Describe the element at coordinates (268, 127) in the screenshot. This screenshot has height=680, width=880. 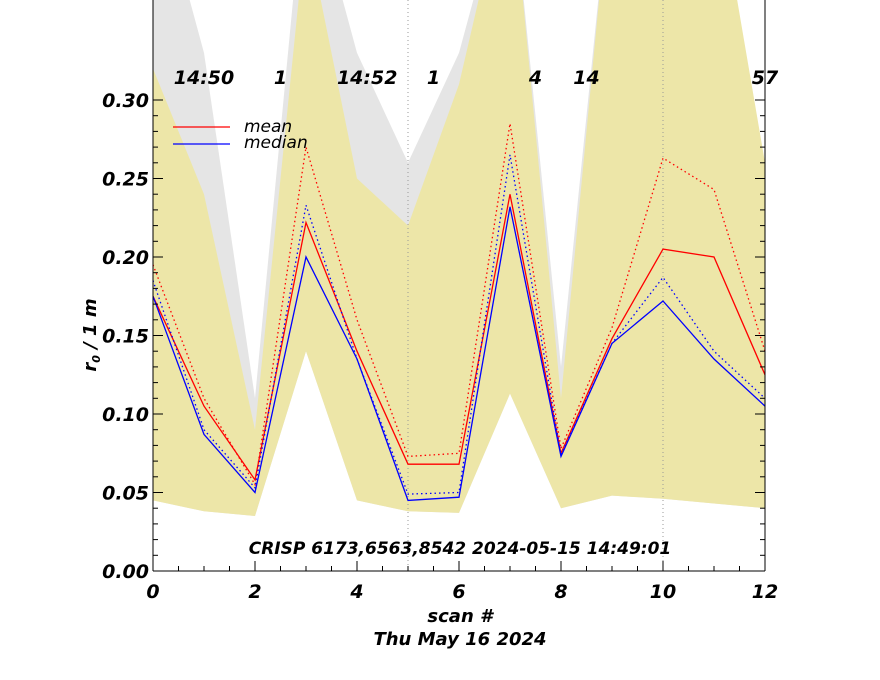
I see `legend-label-mean: mean` at that location.